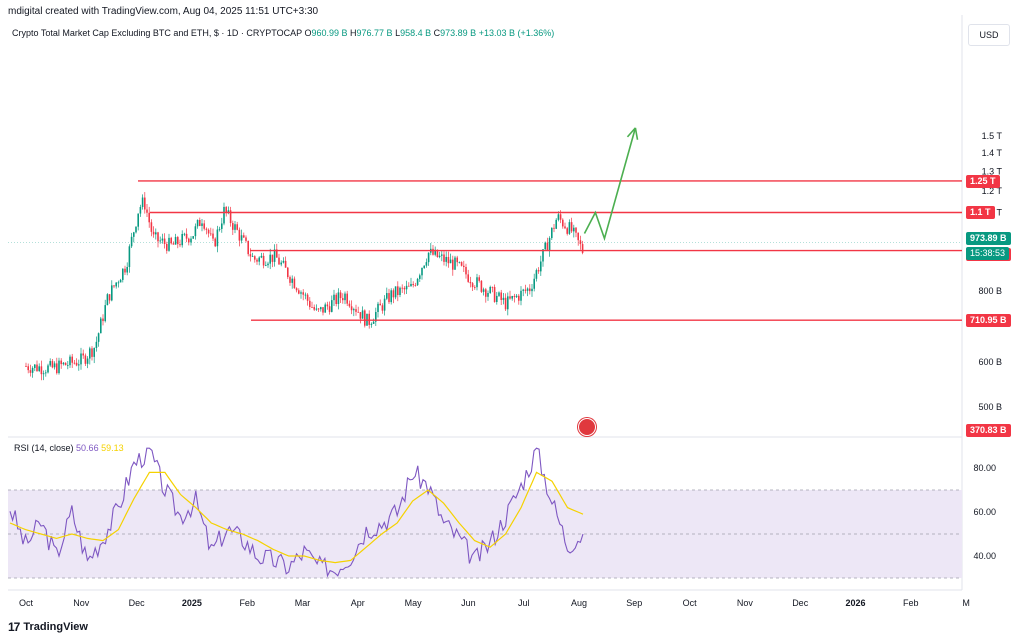 The height and width of the screenshot is (640, 1024). Describe the element at coordinates (988, 238) in the screenshot. I see `last-price-tag: 973.89 B` at that location.